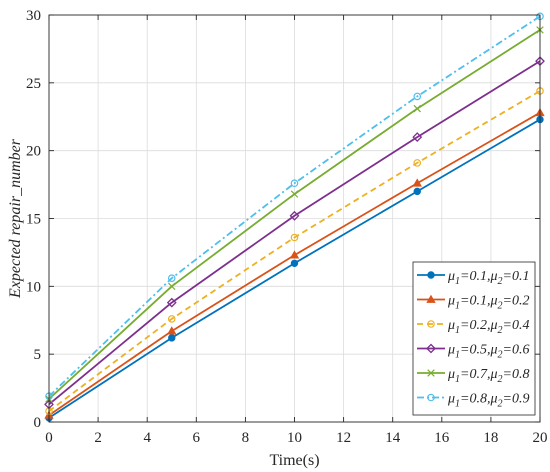  Describe the element at coordinates (33, 152) in the screenshot. I see `y-tick-label: 20` at that location.